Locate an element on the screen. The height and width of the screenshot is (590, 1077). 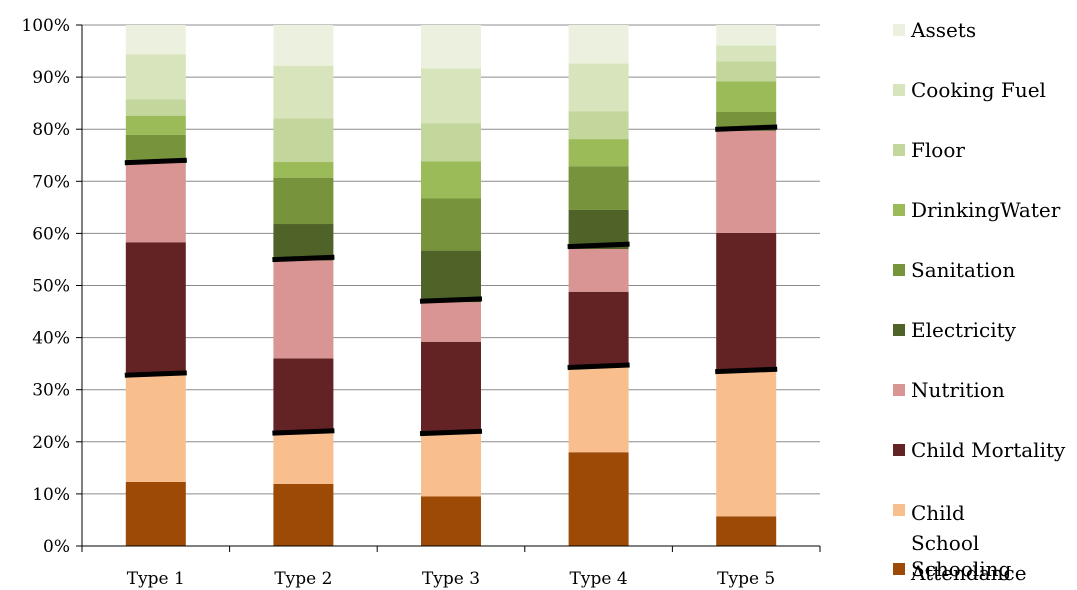
legend-item: Cooking Fuel is located at coordinates (982, 90).